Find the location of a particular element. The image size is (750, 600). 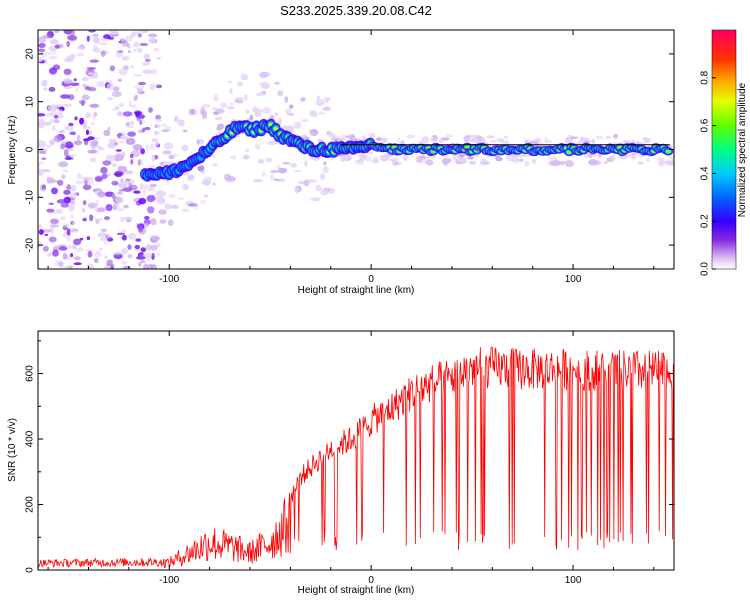

x-tick-label: 100 is located at coordinates (573, 279).